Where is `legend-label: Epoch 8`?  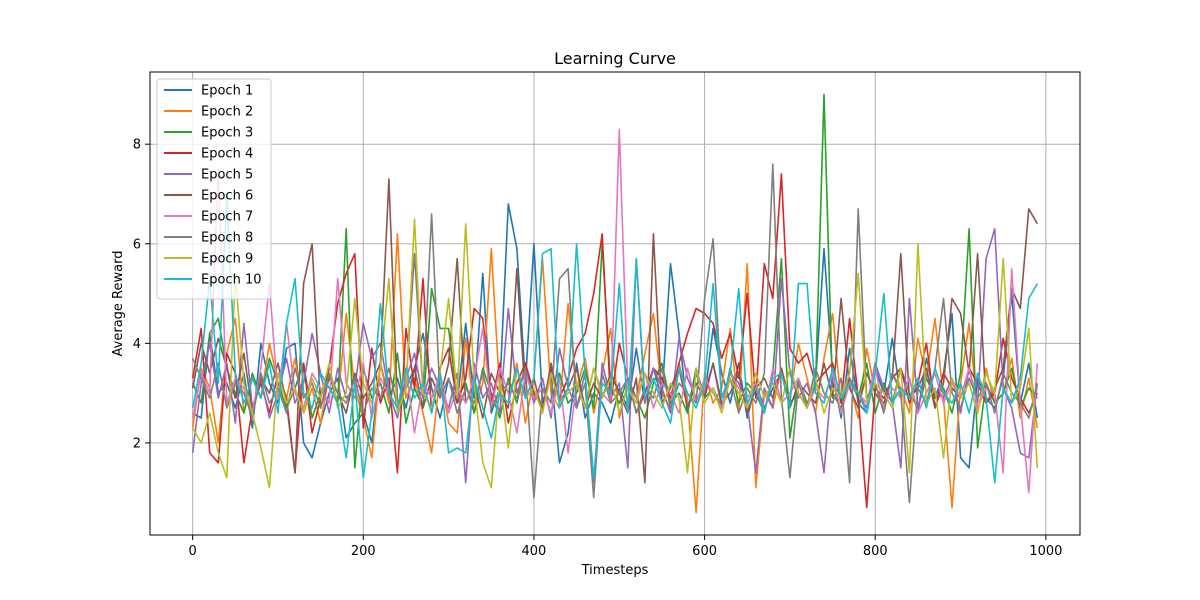 legend-label: Epoch 8 is located at coordinates (227, 238).